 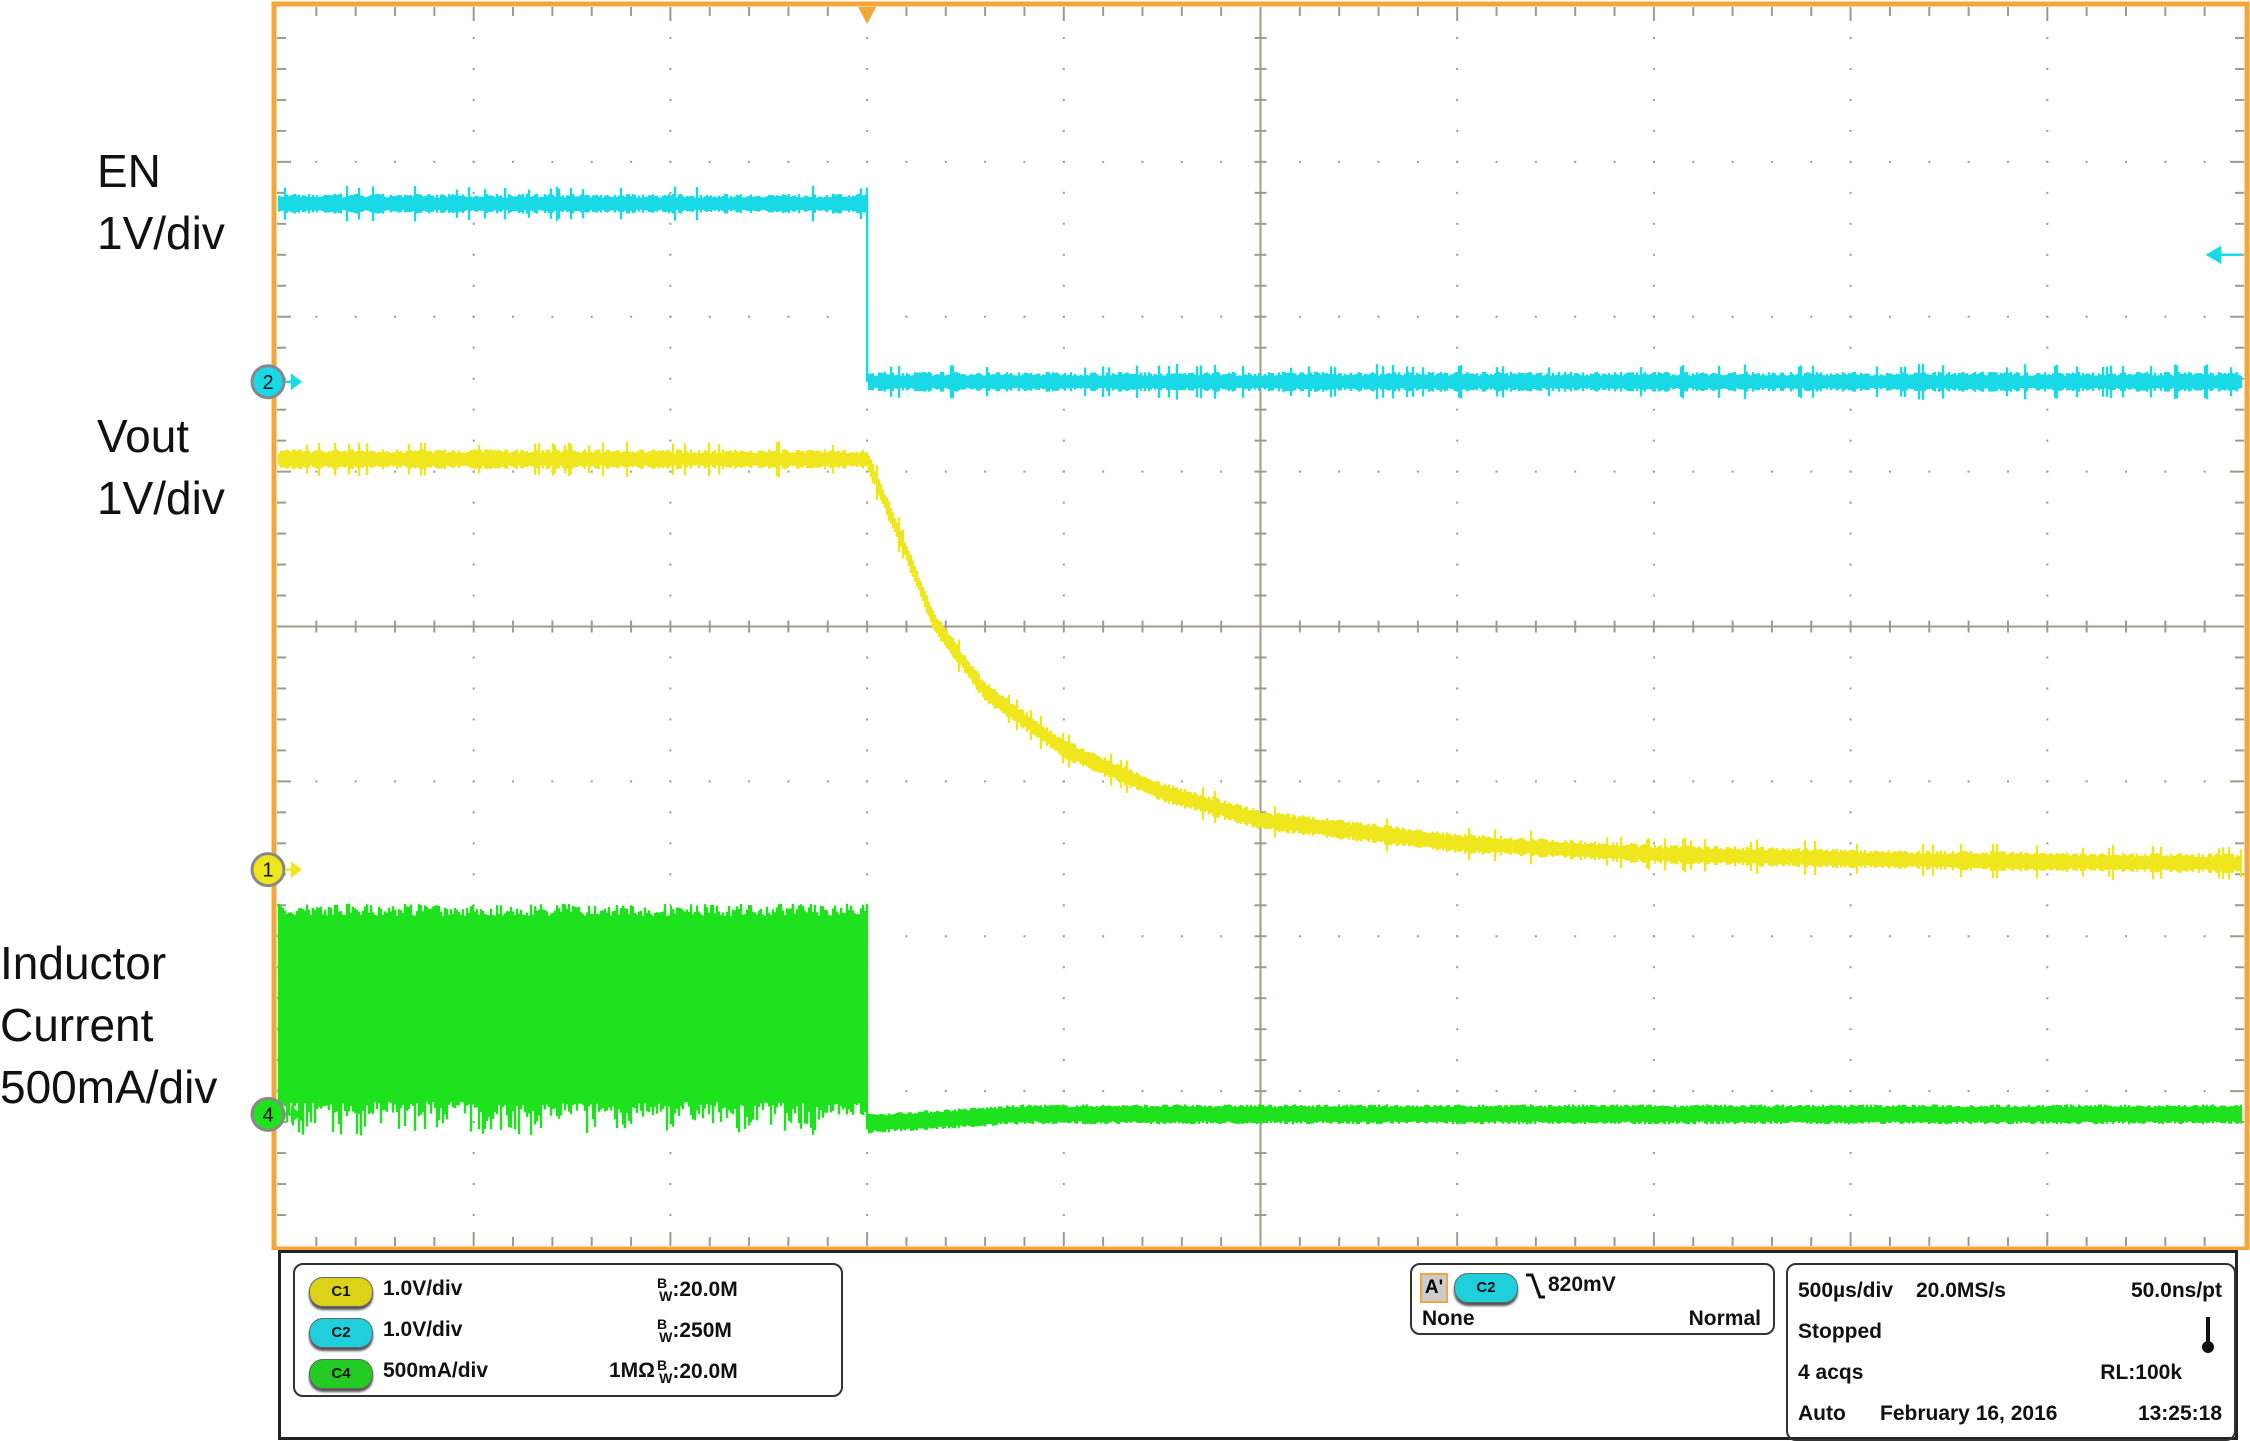 What do you see at coordinates (697, 1290) in the screenshot?
I see `c1-bw: BW:20.0M` at bounding box center [697, 1290].